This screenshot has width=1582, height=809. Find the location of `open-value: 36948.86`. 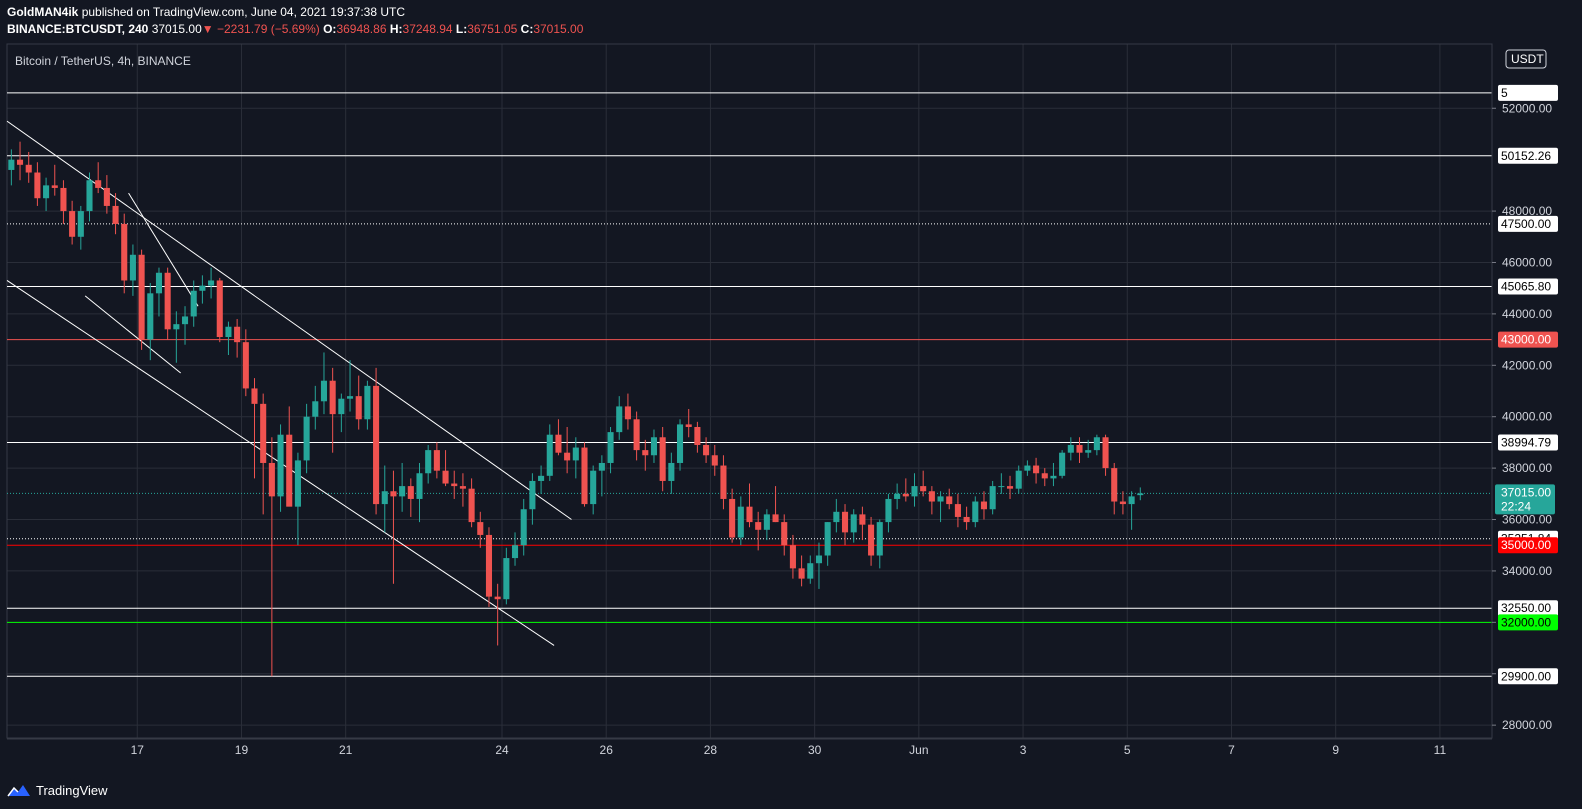

open-value: 36948.86 is located at coordinates (361, 29).